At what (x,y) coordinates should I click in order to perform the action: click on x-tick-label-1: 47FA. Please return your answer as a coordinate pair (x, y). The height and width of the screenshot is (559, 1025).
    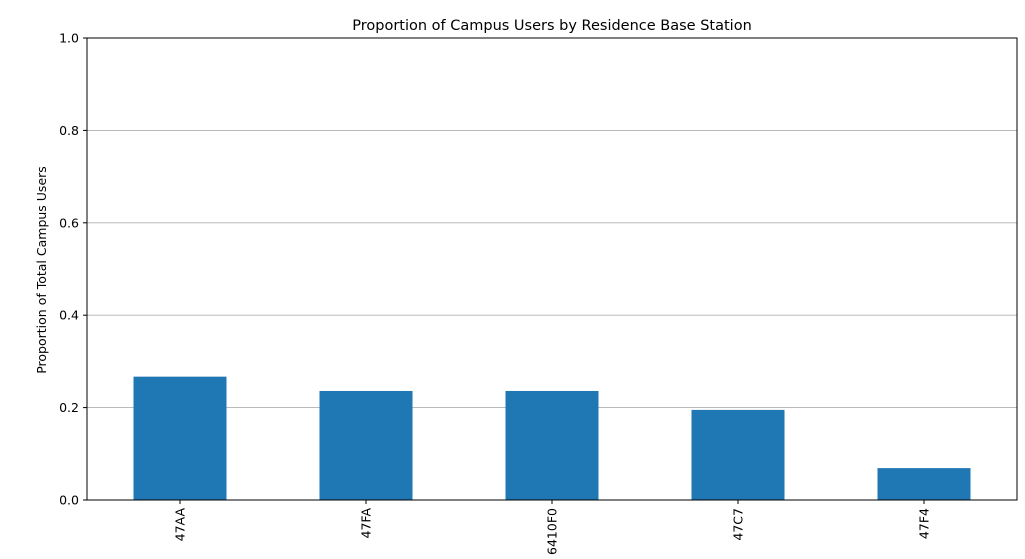
    Looking at the image, I should click on (366, 523).